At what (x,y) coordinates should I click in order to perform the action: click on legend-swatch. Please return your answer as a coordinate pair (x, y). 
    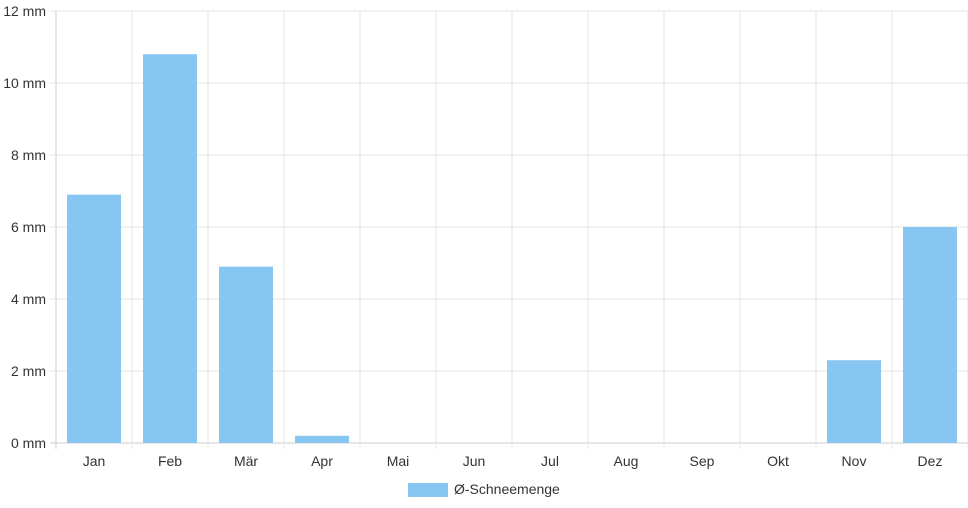
    Looking at the image, I should click on (428, 490).